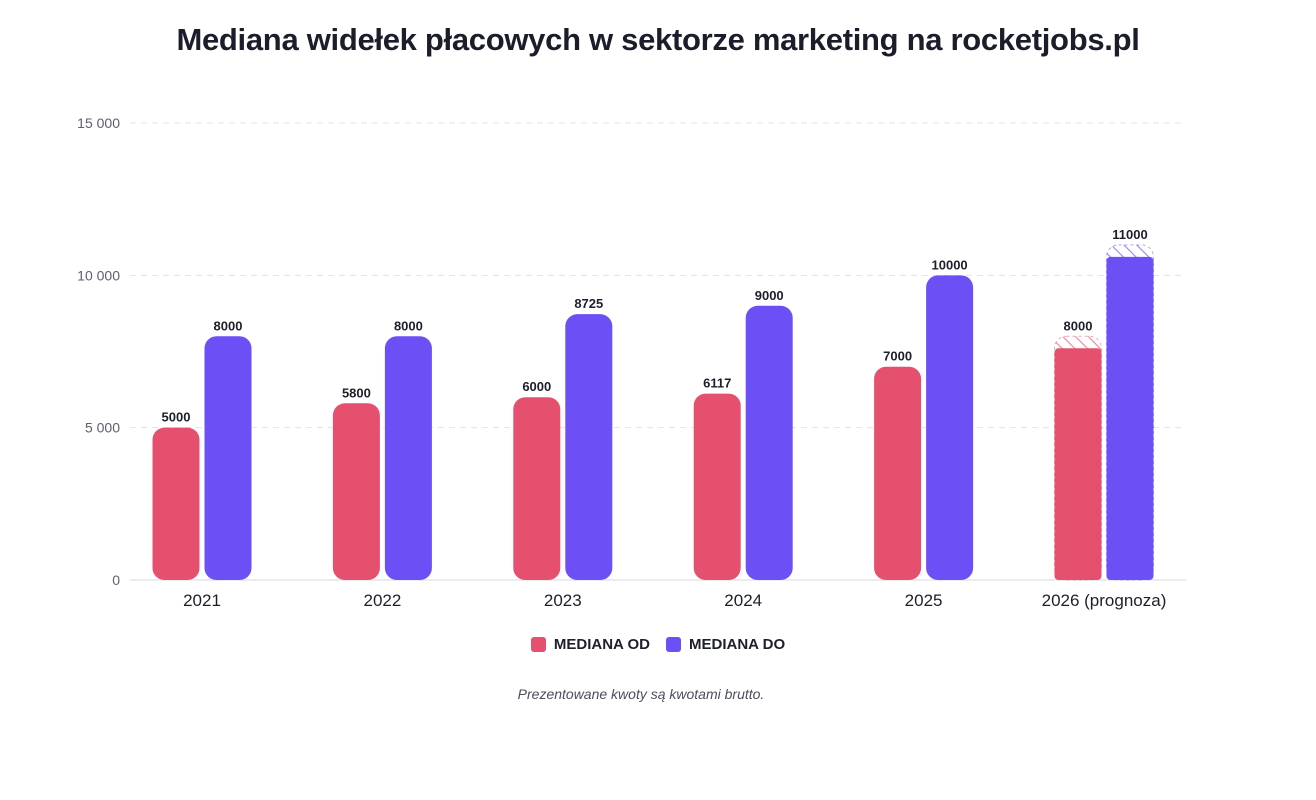 This screenshot has height=800, width=1316. I want to click on data-label: 8725, so click(588, 303).